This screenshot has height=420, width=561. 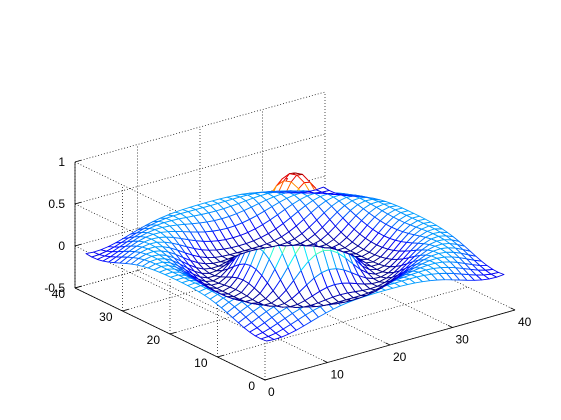 What do you see at coordinates (106, 317) in the screenshot?
I see `y-tick-label: 30` at bounding box center [106, 317].